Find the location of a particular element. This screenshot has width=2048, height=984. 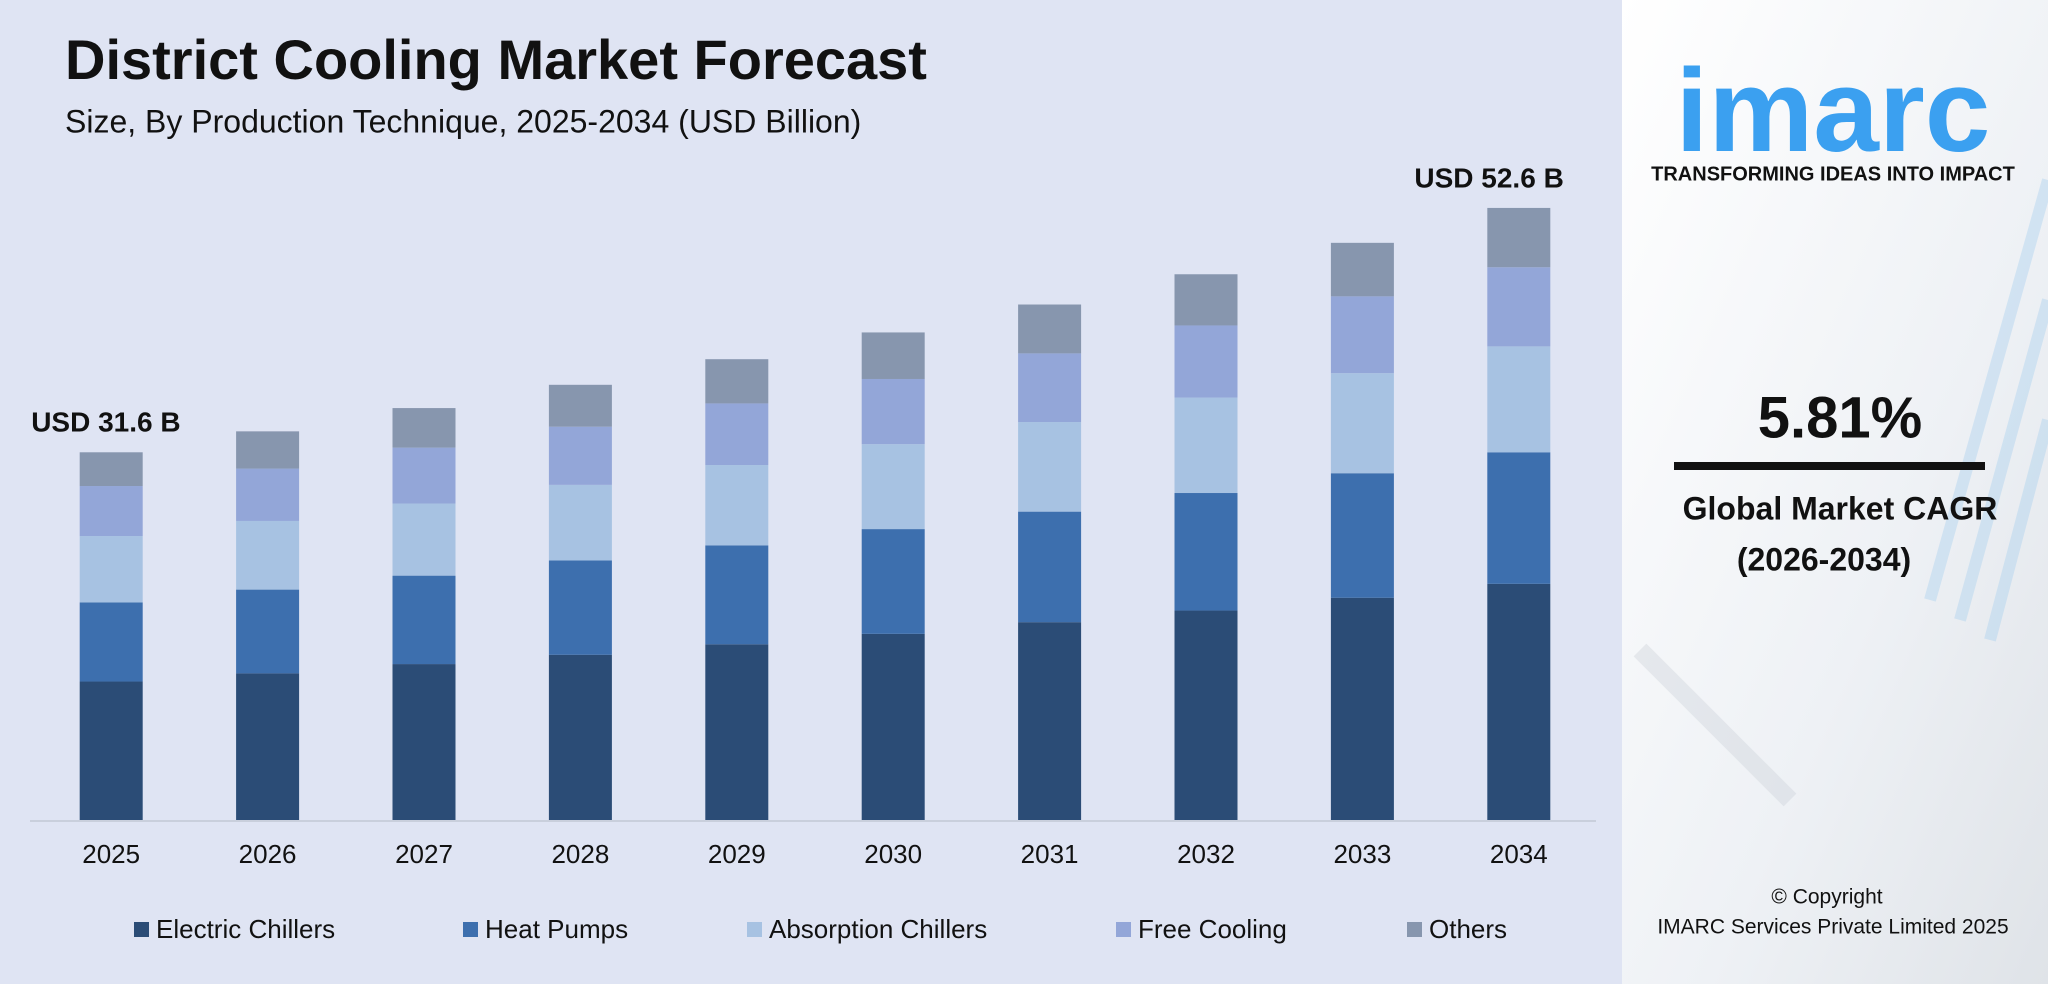

logo: imarc is located at coordinates (1833, 111).